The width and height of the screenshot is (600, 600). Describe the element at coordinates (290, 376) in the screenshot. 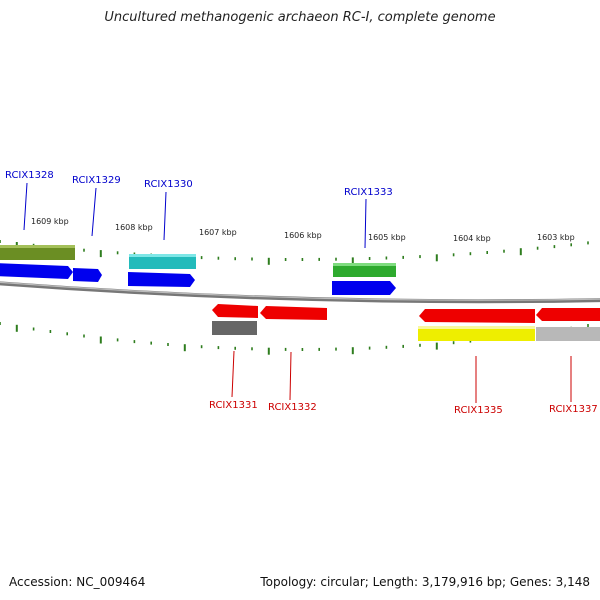

I see `callout-line-rcix1332` at that location.